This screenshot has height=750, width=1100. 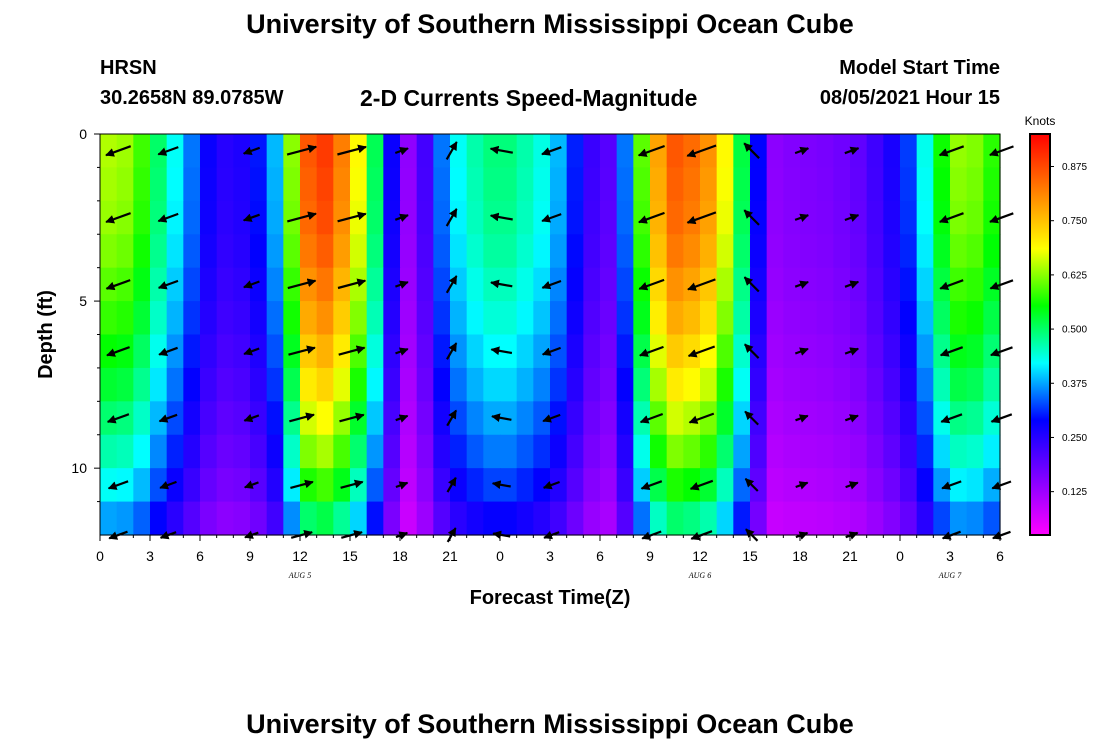 I want to click on x-tick-label: 6, so click(x=600, y=556).